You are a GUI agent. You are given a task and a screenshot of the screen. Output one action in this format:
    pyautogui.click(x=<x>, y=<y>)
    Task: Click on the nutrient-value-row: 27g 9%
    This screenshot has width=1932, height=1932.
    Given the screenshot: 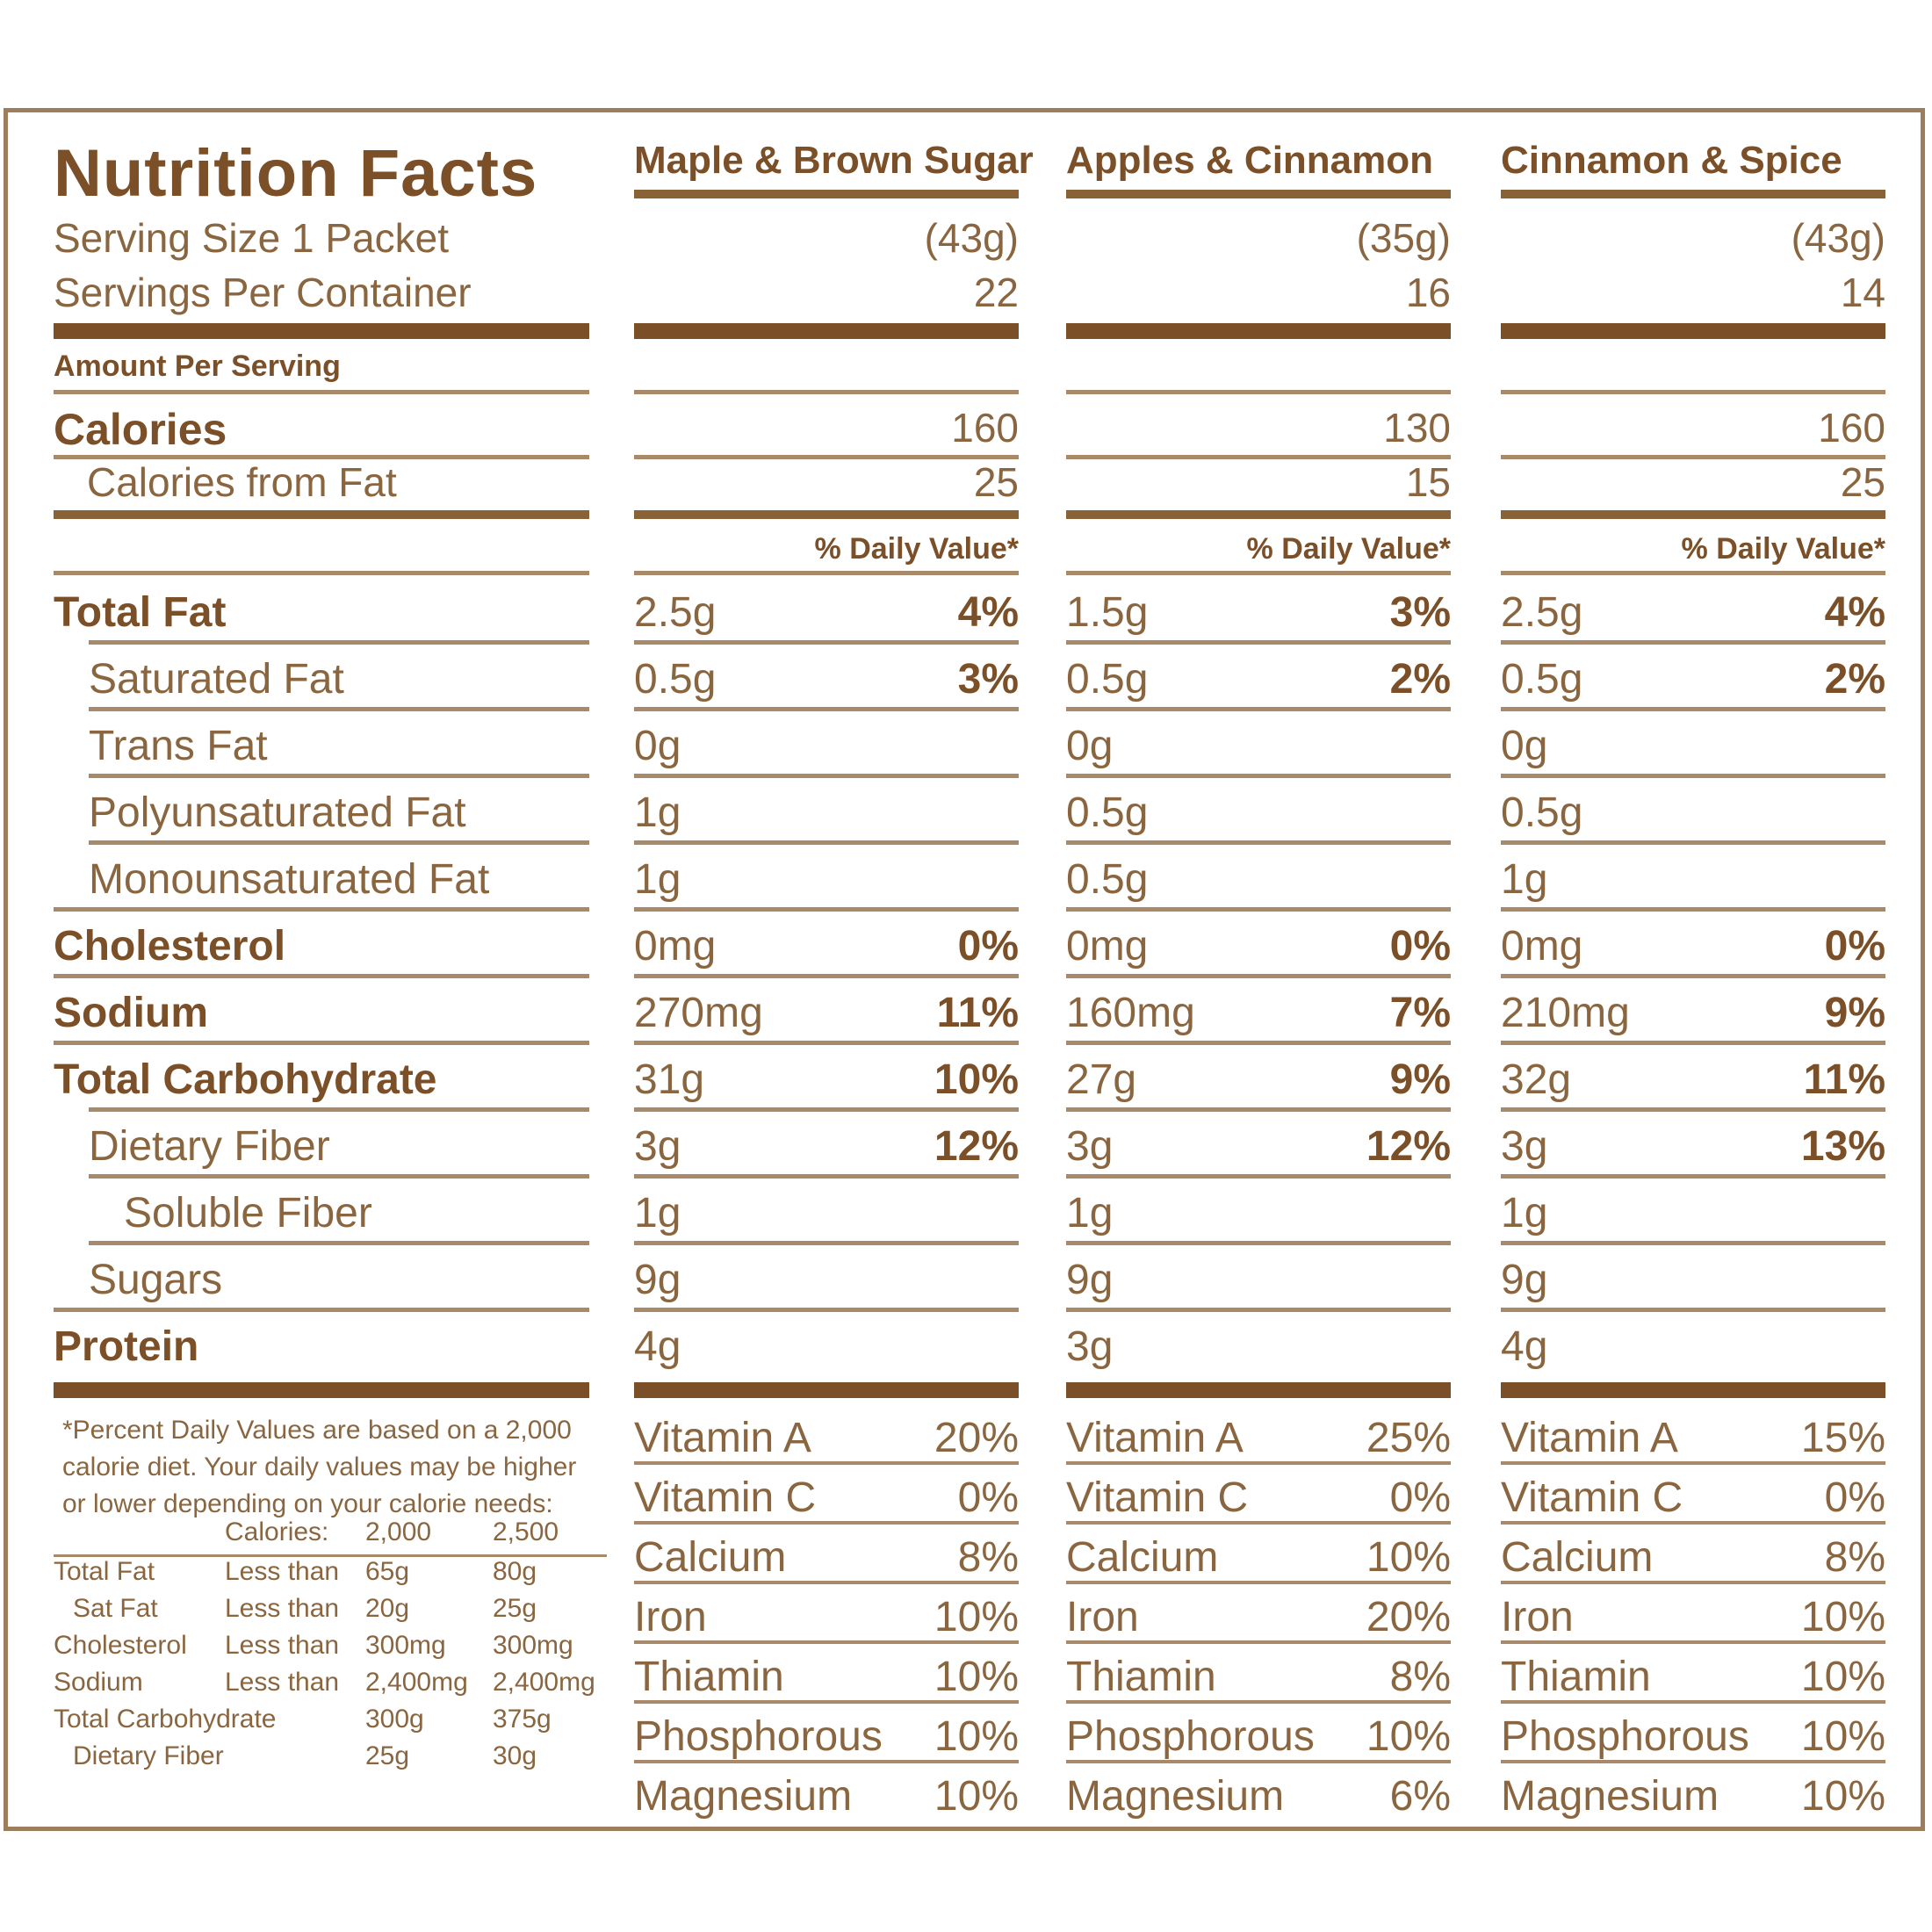 What is the action you would take?
    pyautogui.click(x=1259, y=1078)
    